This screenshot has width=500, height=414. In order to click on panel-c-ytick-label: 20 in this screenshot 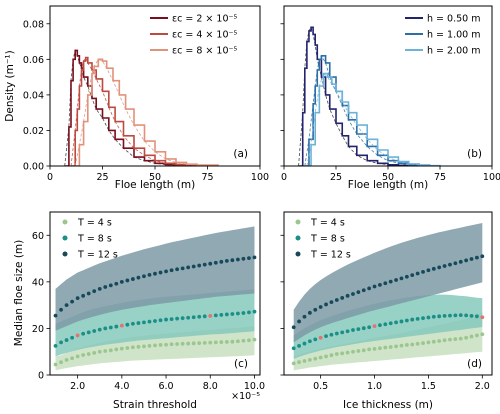, I will do `click(38, 329)`.